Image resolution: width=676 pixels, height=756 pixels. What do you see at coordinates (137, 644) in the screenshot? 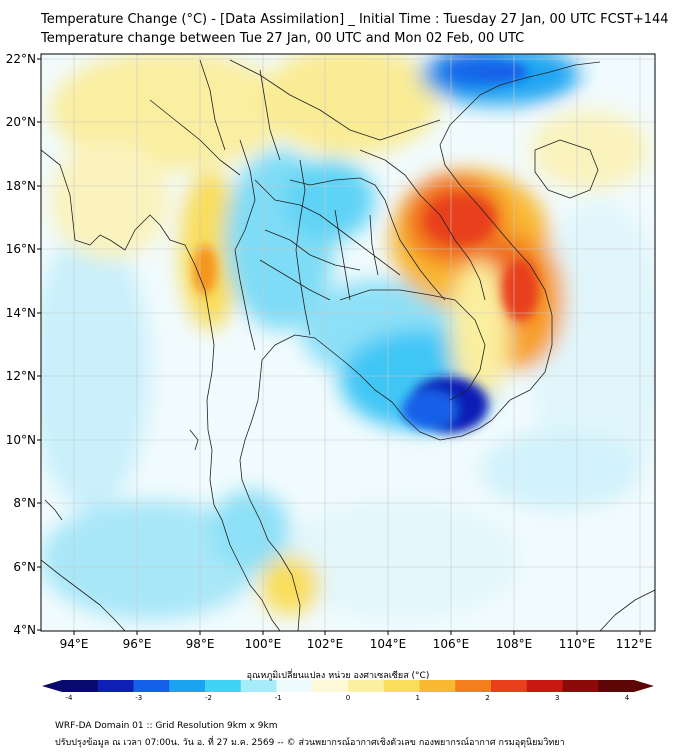
I see `lon-label: 96°E` at bounding box center [137, 644].